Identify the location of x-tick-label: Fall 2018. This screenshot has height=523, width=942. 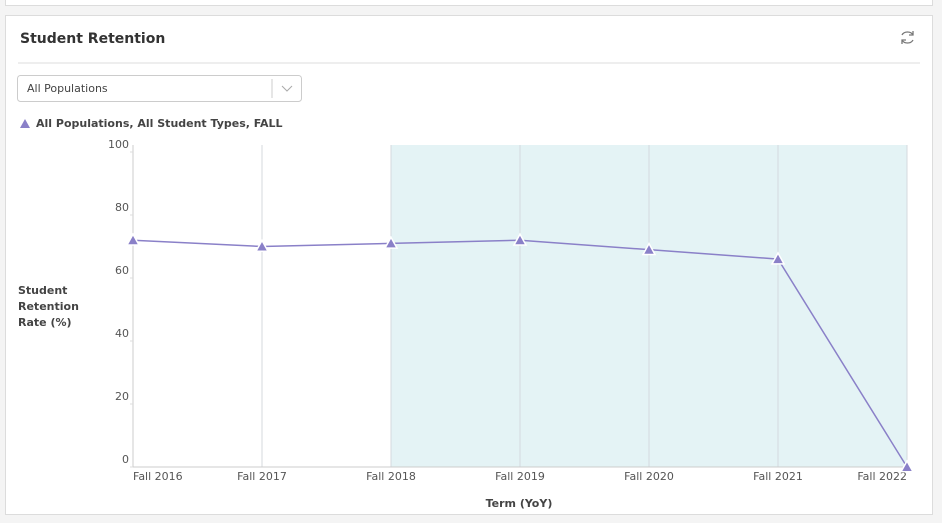
(391, 476).